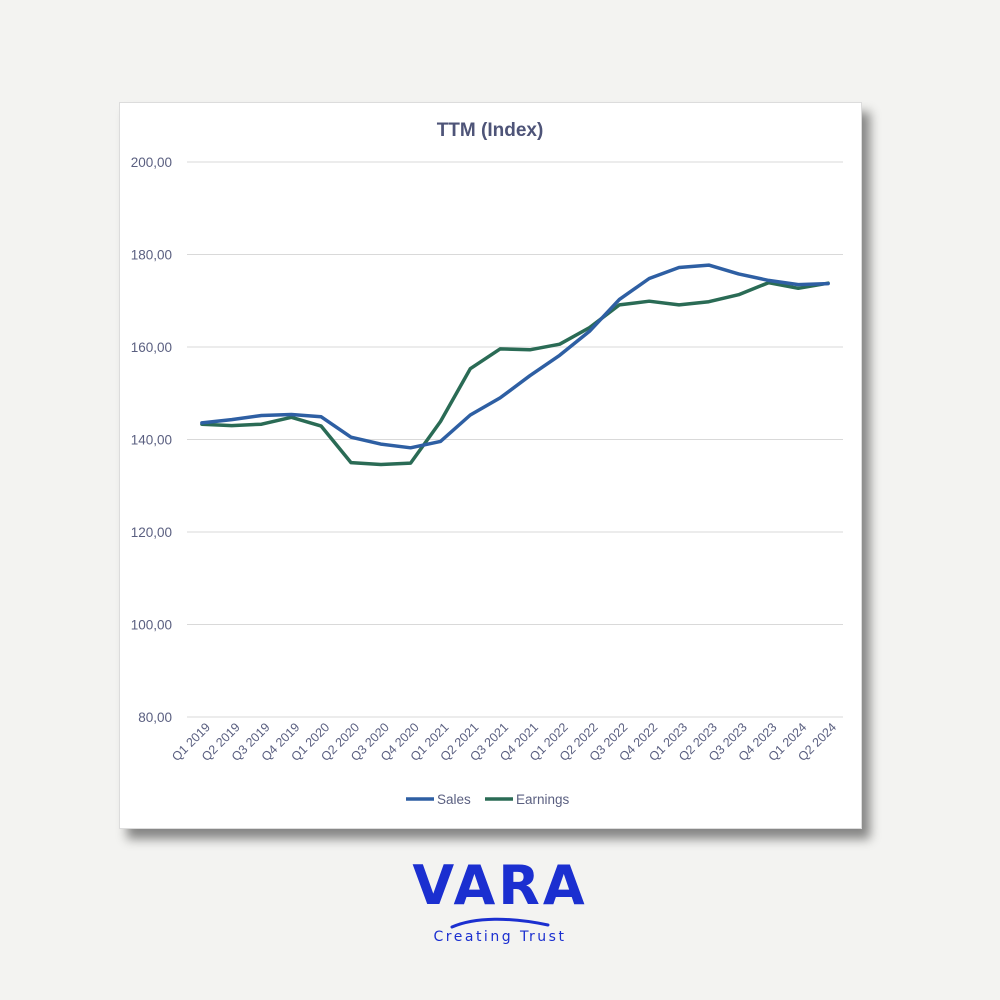 This screenshot has height=1000, width=1000. I want to click on series-line-earnings, so click(515, 373).